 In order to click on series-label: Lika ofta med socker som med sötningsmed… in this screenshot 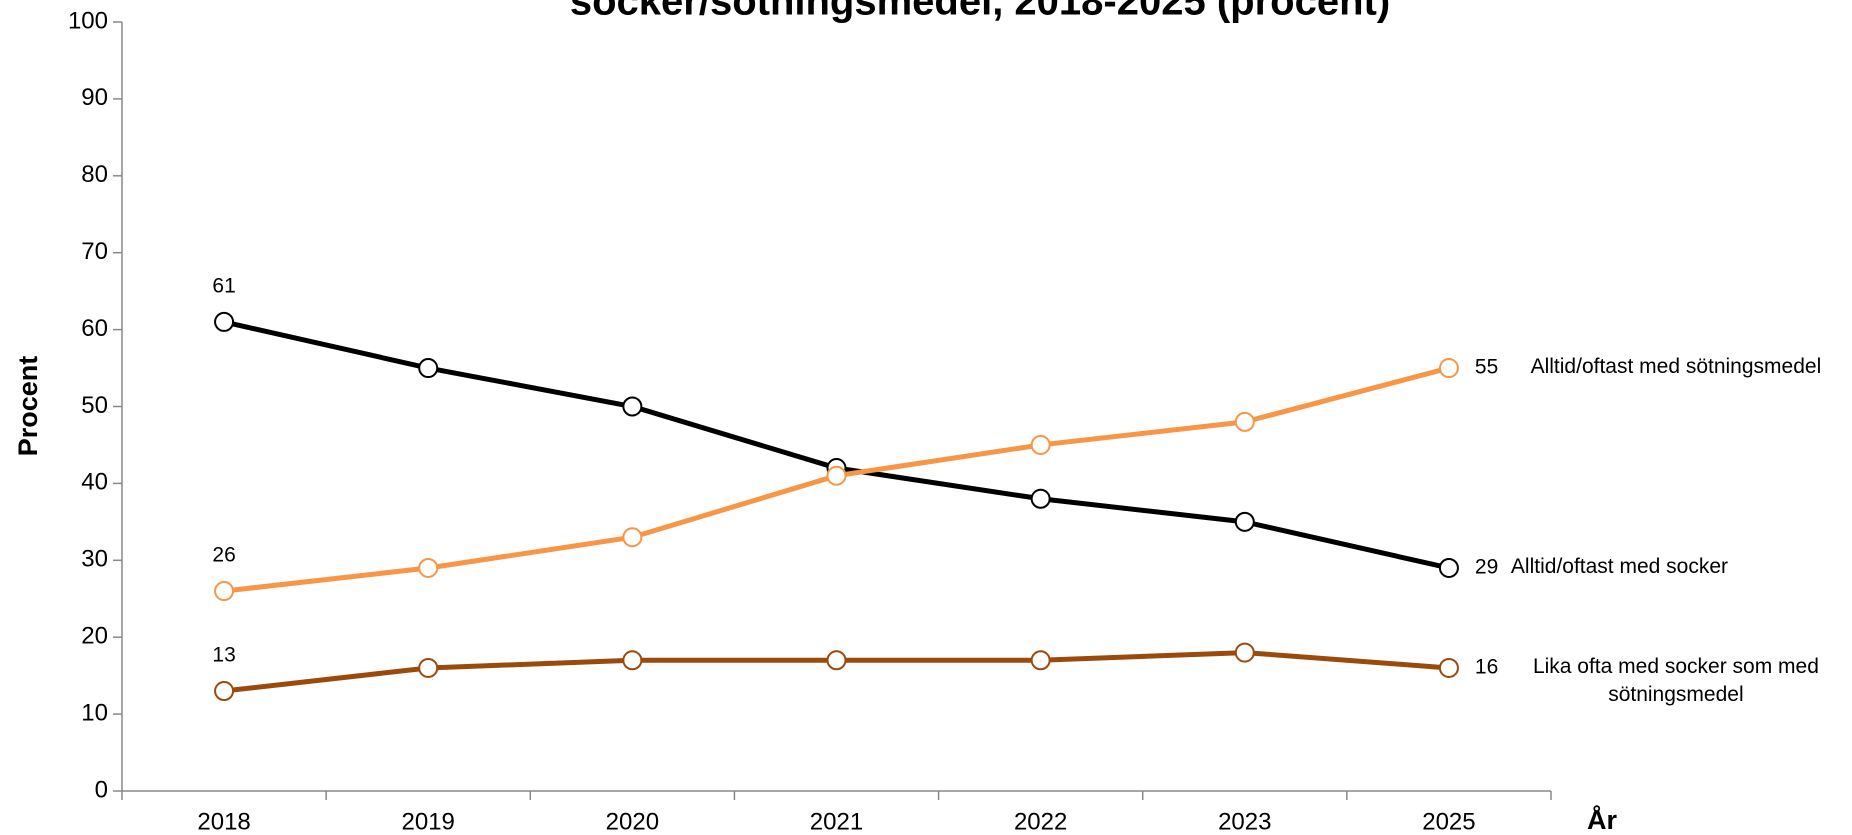, I will do `click(1675, 680)`.